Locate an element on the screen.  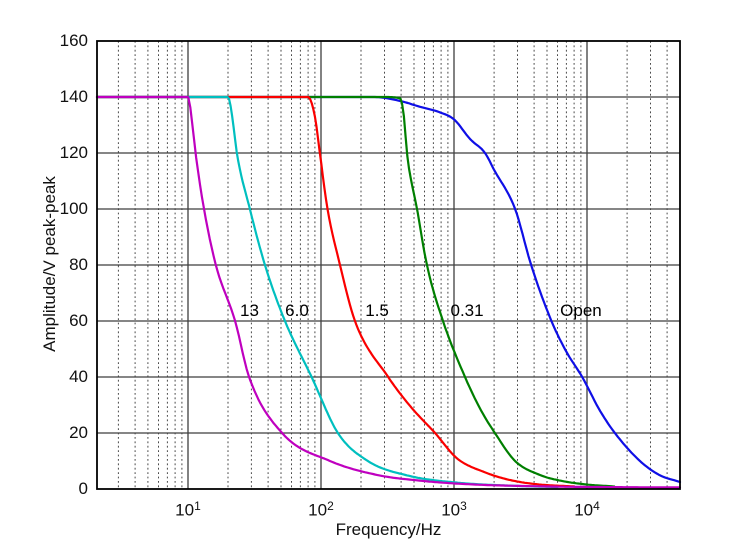
curve-label-1-5: 1.5 is located at coordinates (377, 311).